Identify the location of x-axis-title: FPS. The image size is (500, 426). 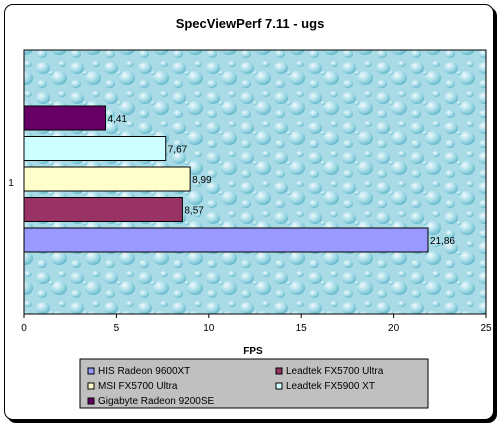
(253, 351).